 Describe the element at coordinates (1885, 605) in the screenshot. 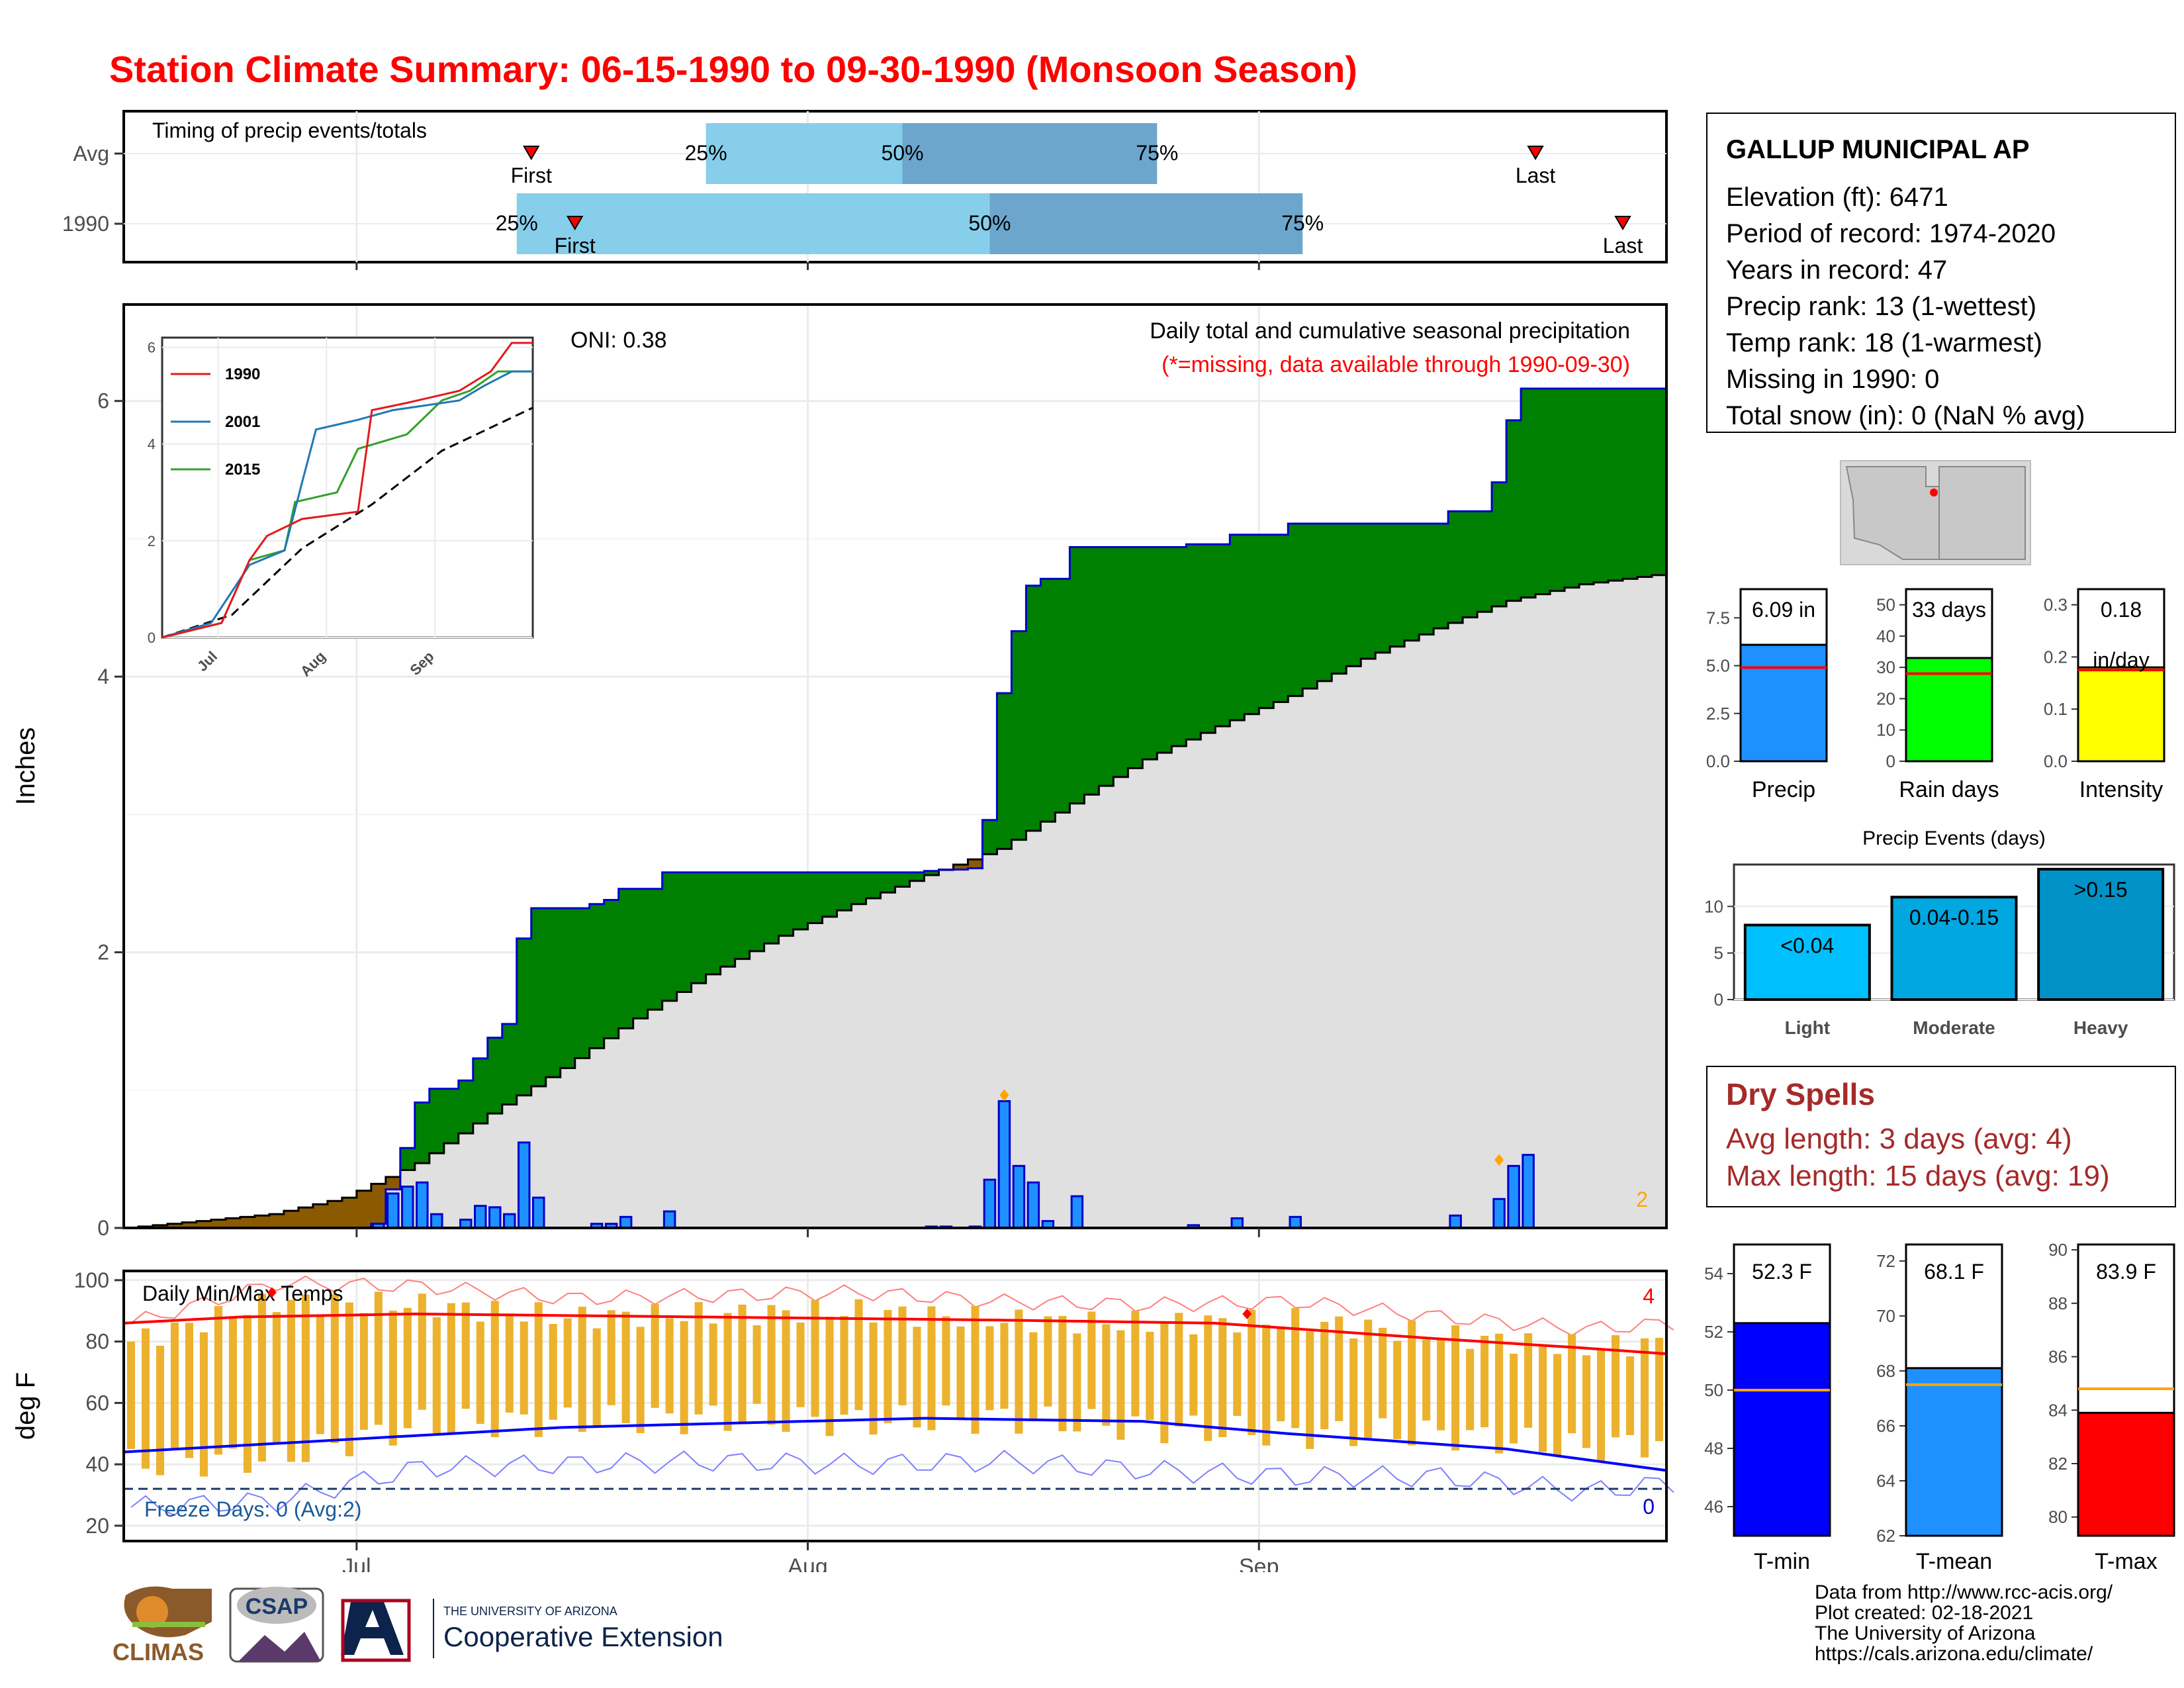

I see `summary-tick-label-1-5: 50` at that location.